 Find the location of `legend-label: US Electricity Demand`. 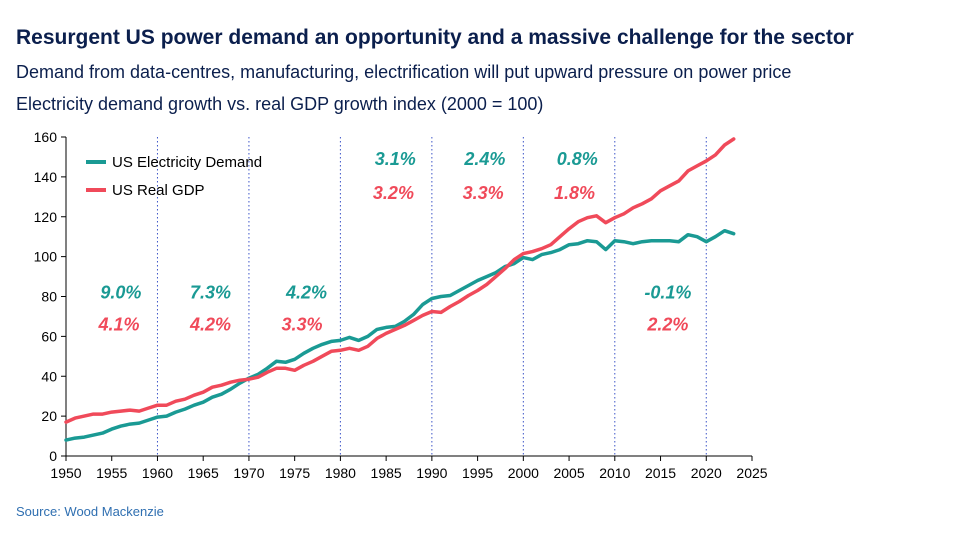

legend-label: US Electricity Demand is located at coordinates (187, 162).